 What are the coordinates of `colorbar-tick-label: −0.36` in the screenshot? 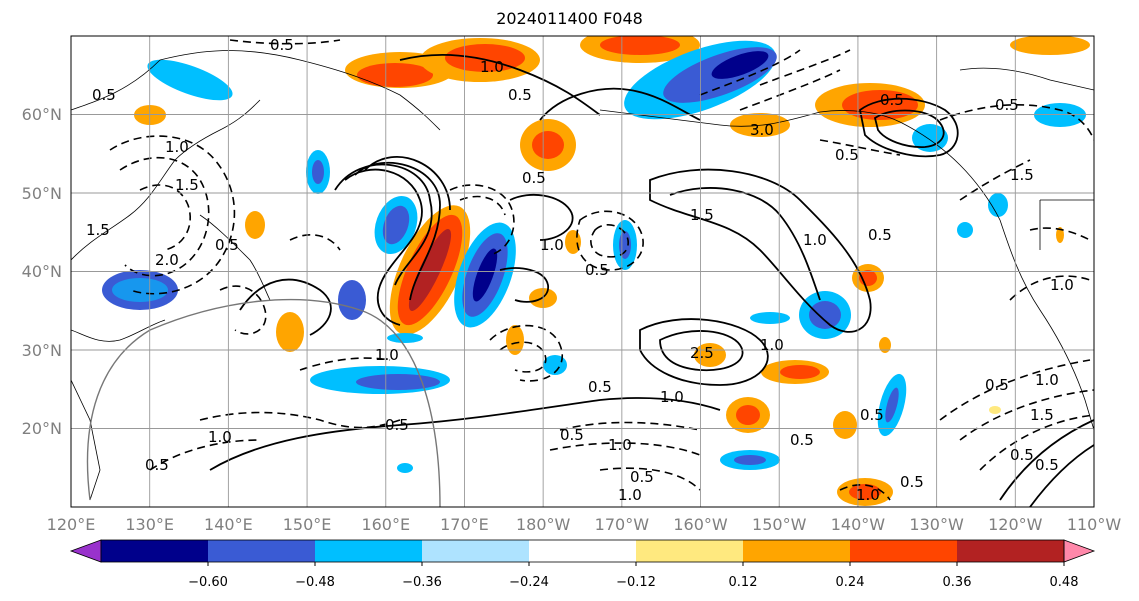 It's located at (422, 582).